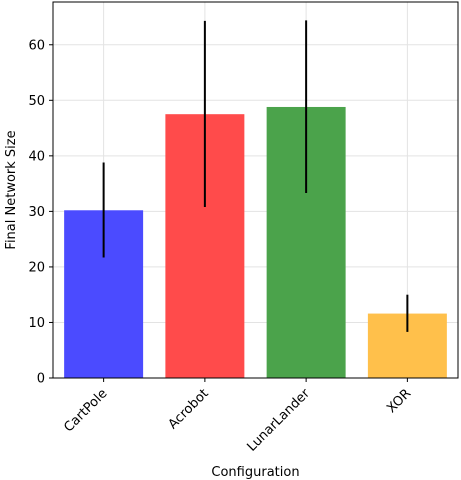 This screenshot has height=480, width=461. Describe the element at coordinates (36, 267) in the screenshot. I see `y-tick-label: 20` at that location.